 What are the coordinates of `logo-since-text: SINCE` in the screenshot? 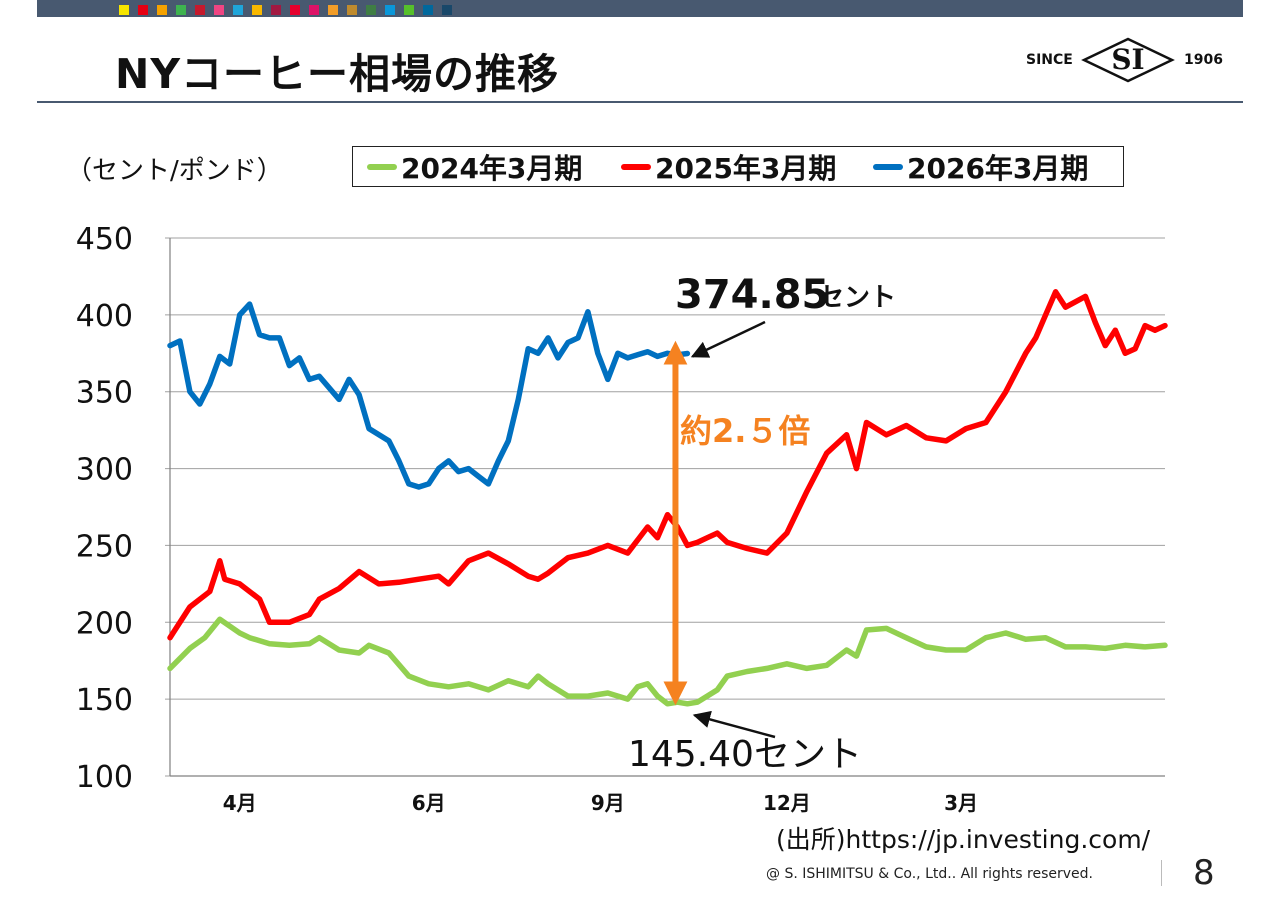 It's located at (1049, 60).